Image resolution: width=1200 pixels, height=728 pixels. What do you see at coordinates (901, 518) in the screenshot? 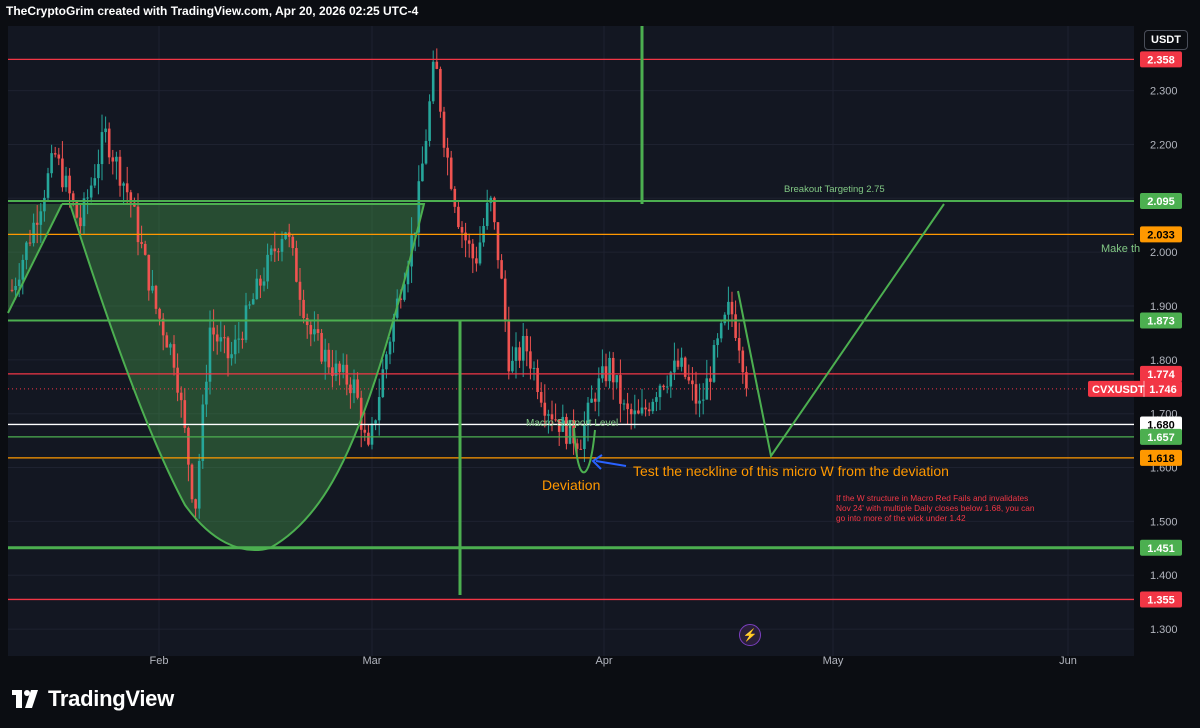
I see `invalidation-annotation-line: go into more of the wick under 1.42` at bounding box center [901, 518].